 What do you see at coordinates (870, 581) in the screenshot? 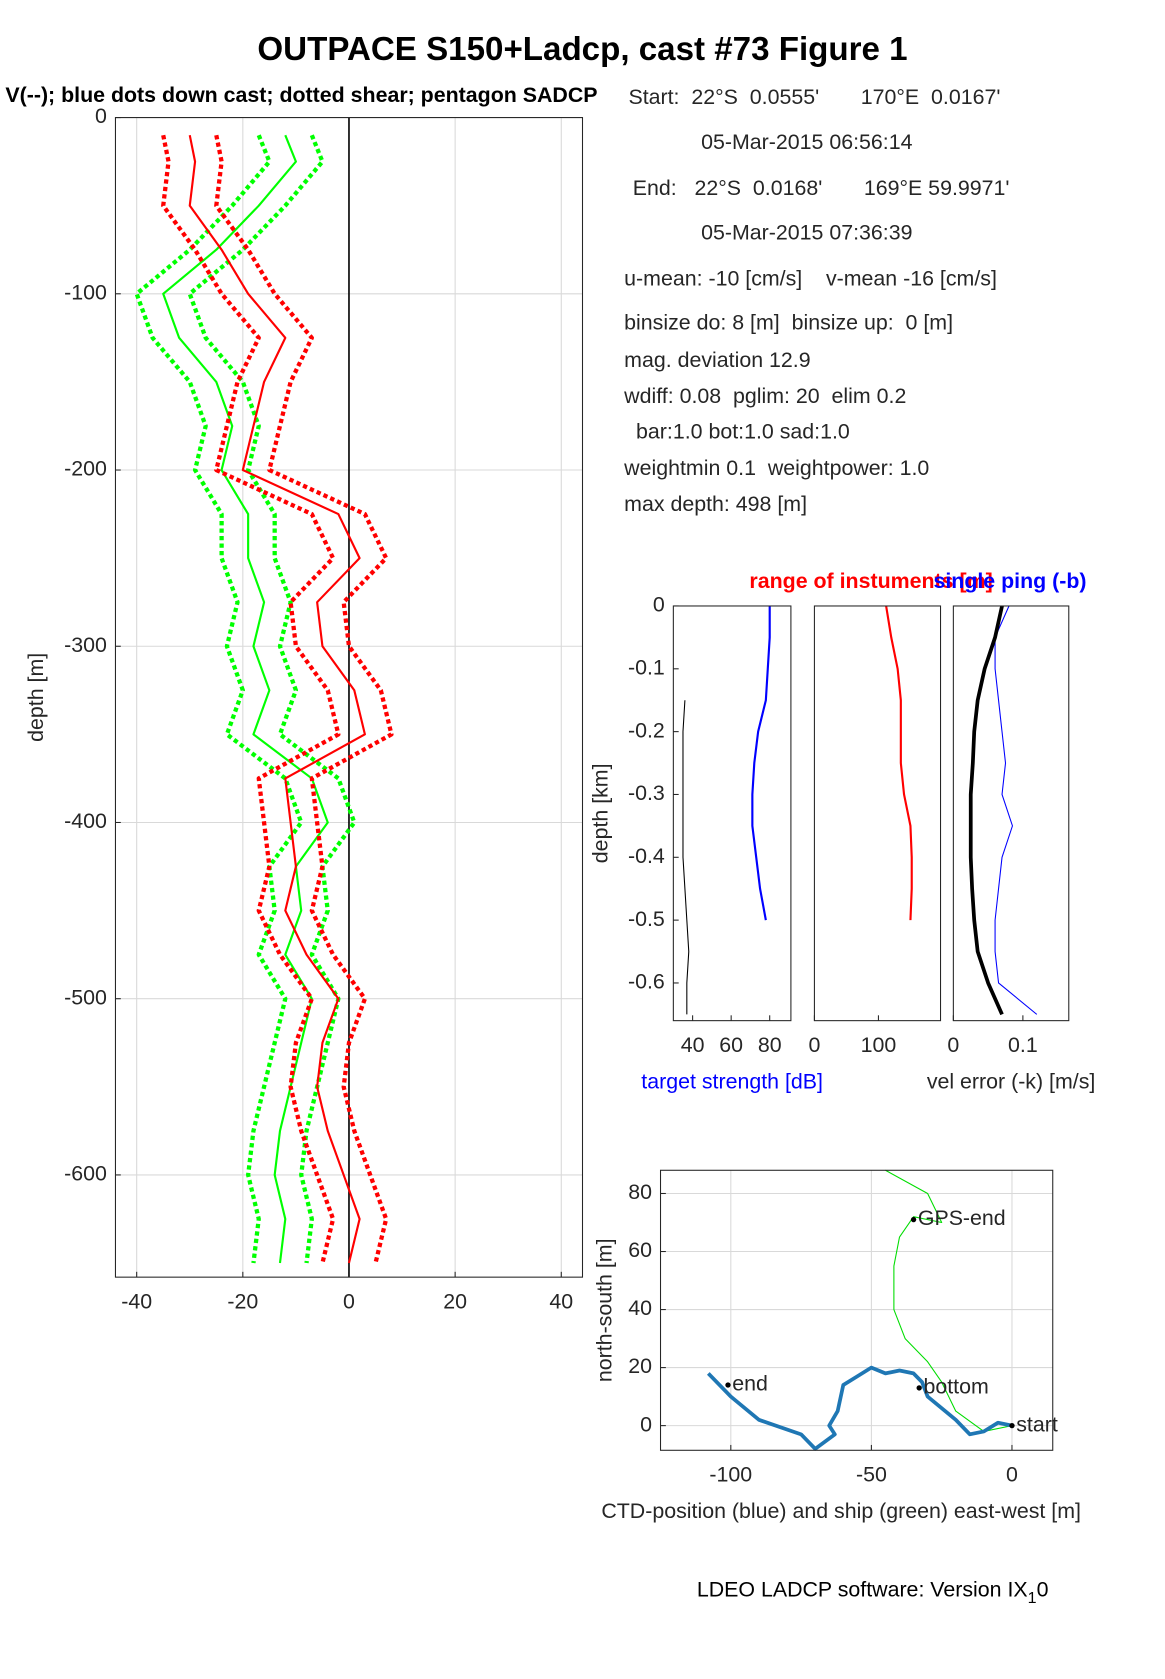
I see `panel-title: range of instuments [m]` at bounding box center [870, 581].